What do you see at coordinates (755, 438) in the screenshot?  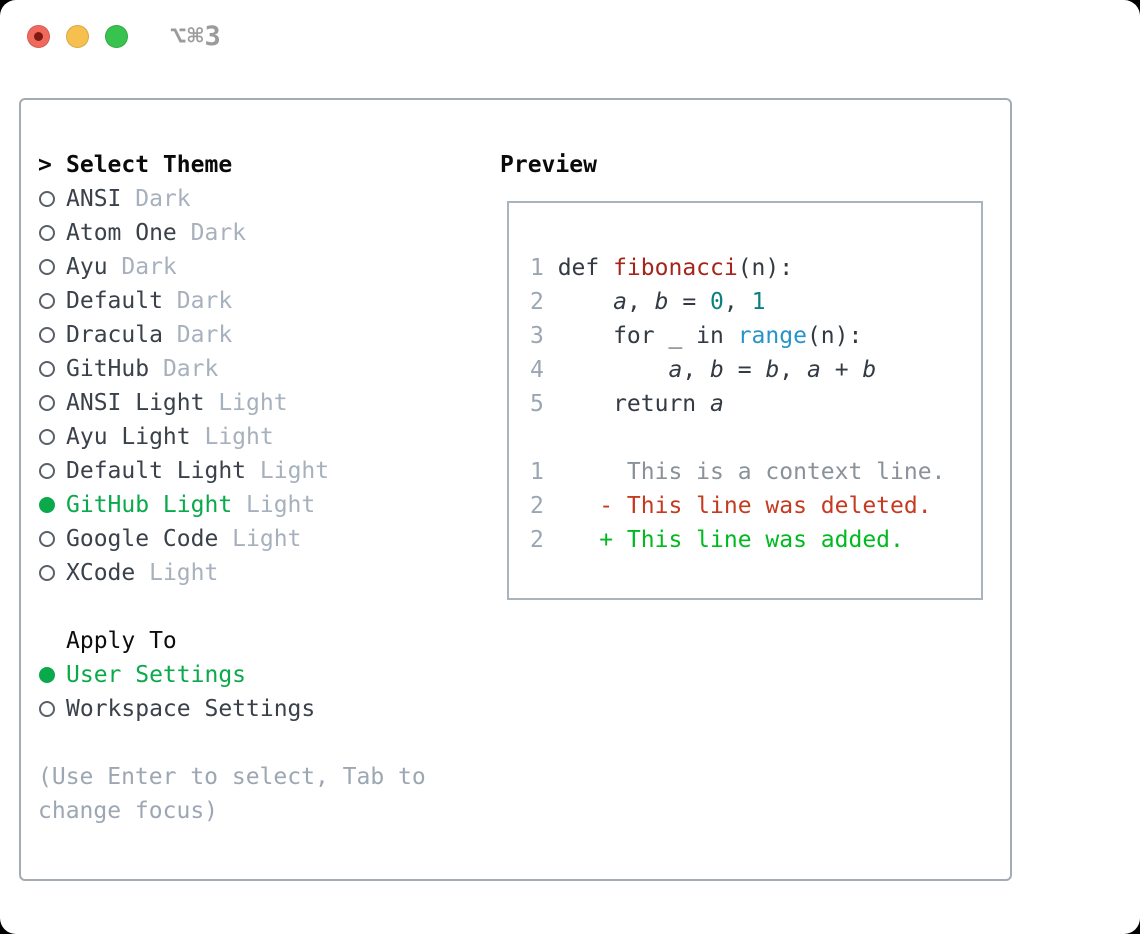 I see `code-line` at bounding box center [755, 438].